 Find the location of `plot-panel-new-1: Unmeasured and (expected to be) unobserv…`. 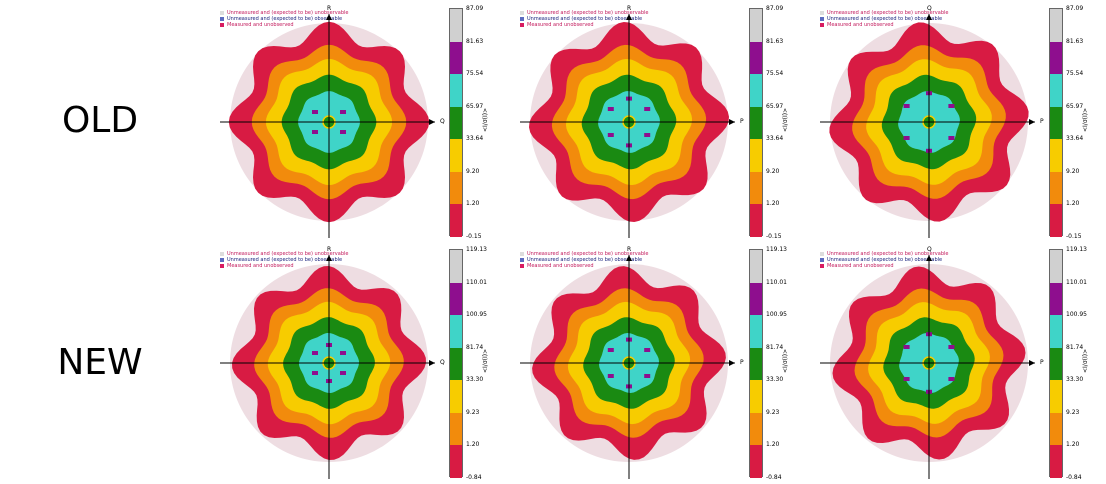

plot-panel-new-1: Unmeasured and (expected to be) unobserv… is located at coordinates (365, 363).